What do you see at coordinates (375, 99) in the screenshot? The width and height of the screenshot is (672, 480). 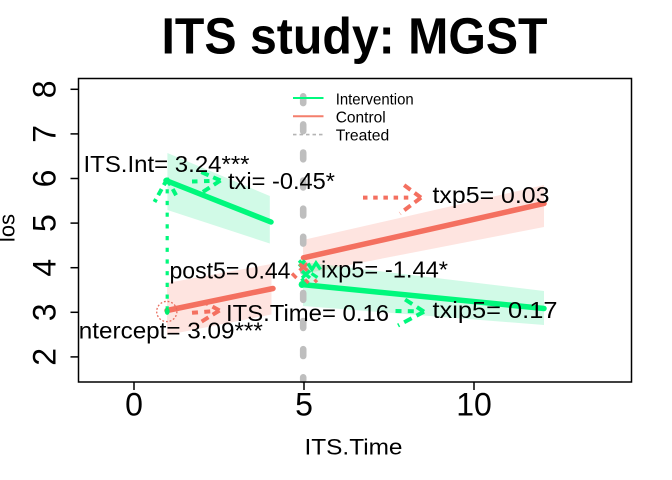 I see `svg-text: Intervention` at bounding box center [375, 99].